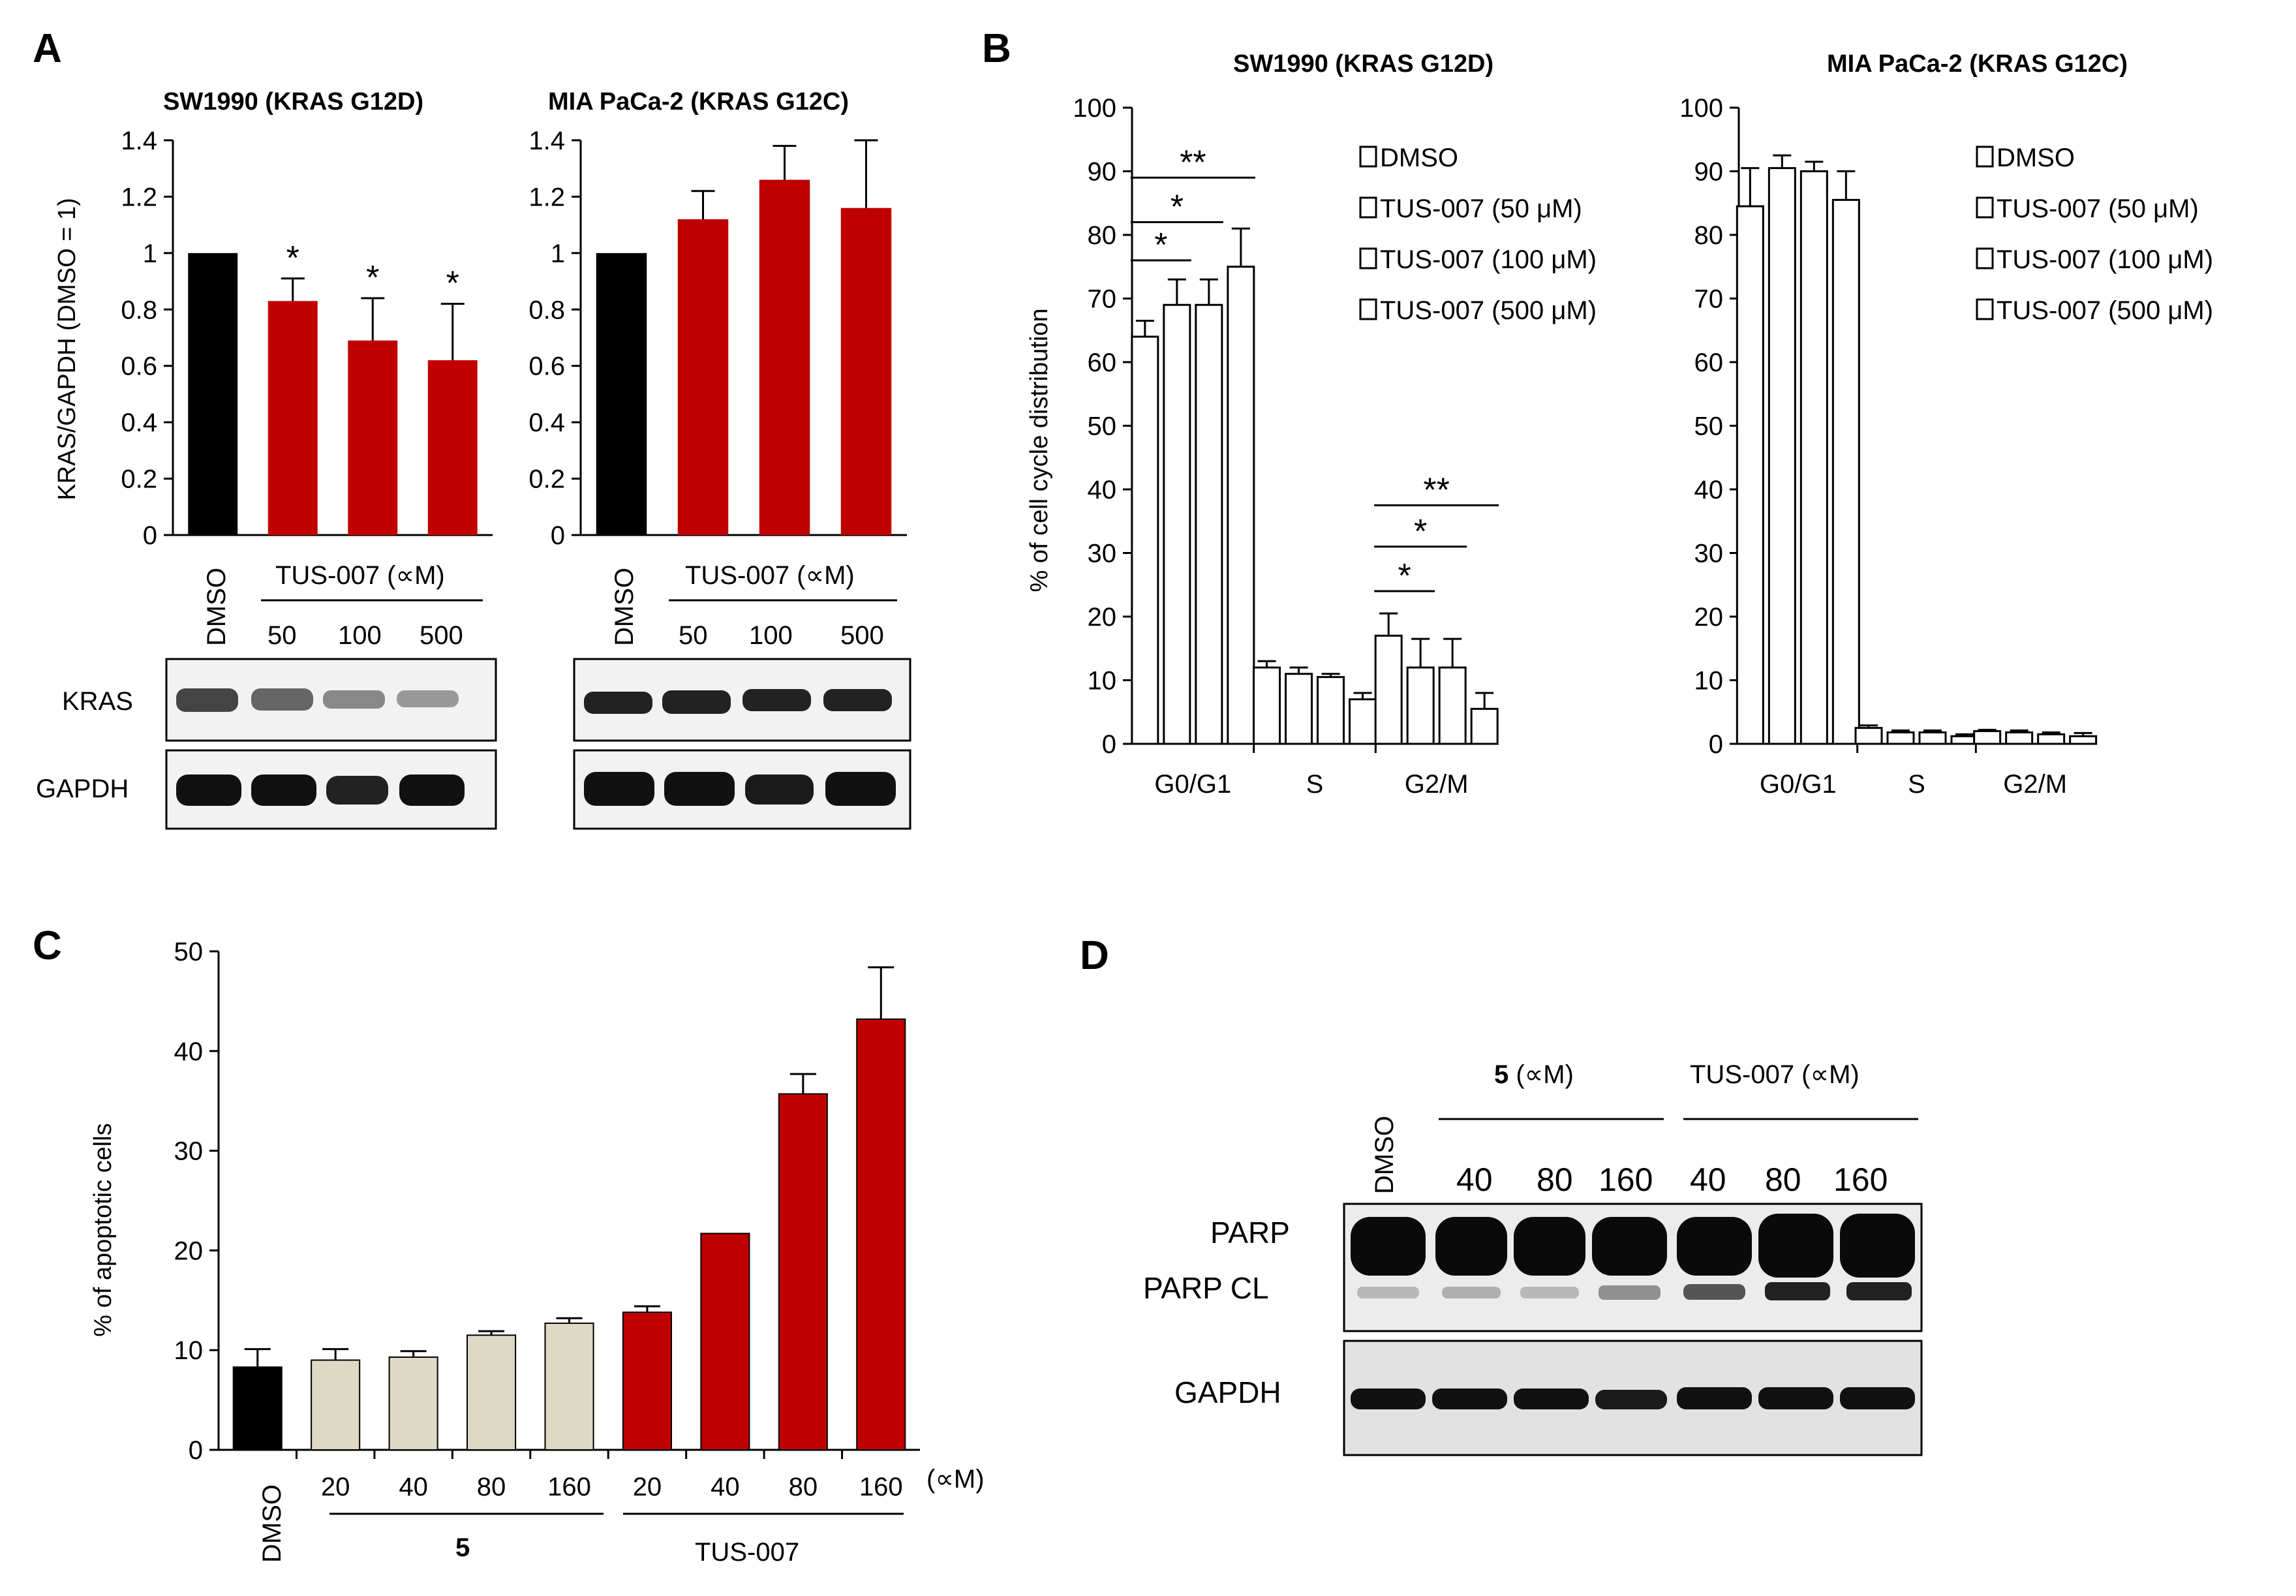 The height and width of the screenshot is (1596, 2296). I want to click on chart-b1-ytick-label: 30, so click(1102, 554).